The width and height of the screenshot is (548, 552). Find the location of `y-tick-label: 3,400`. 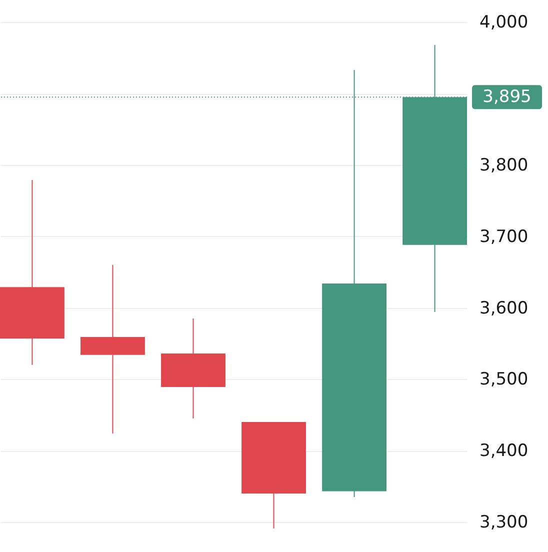

y-tick-label: 3,400 is located at coordinates (504, 451).